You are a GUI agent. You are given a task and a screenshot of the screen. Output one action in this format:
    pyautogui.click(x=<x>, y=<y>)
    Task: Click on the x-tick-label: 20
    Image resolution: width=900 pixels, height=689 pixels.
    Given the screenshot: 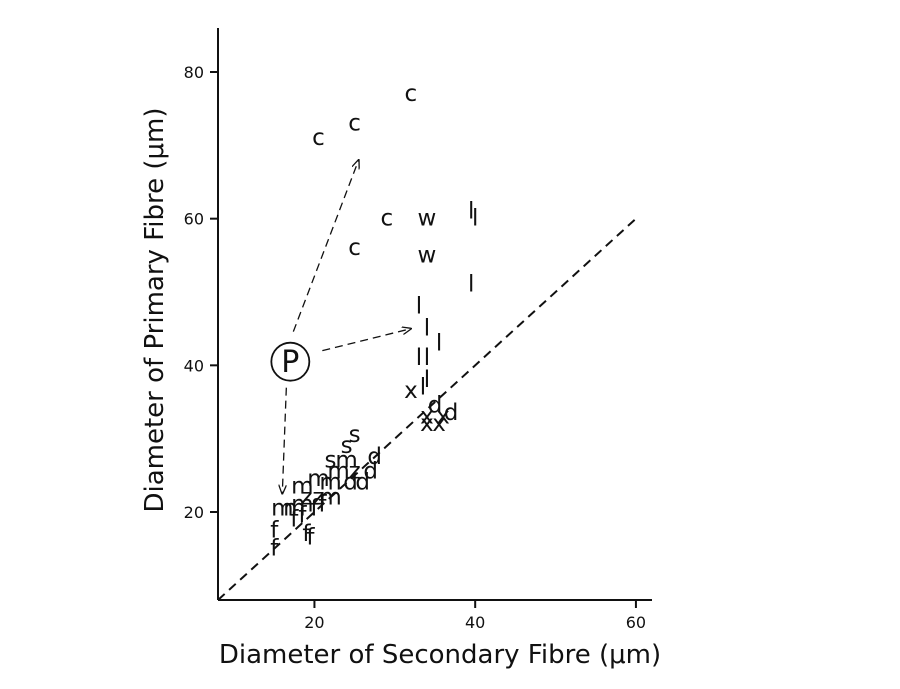 What is the action you would take?
    pyautogui.click(x=314, y=622)
    